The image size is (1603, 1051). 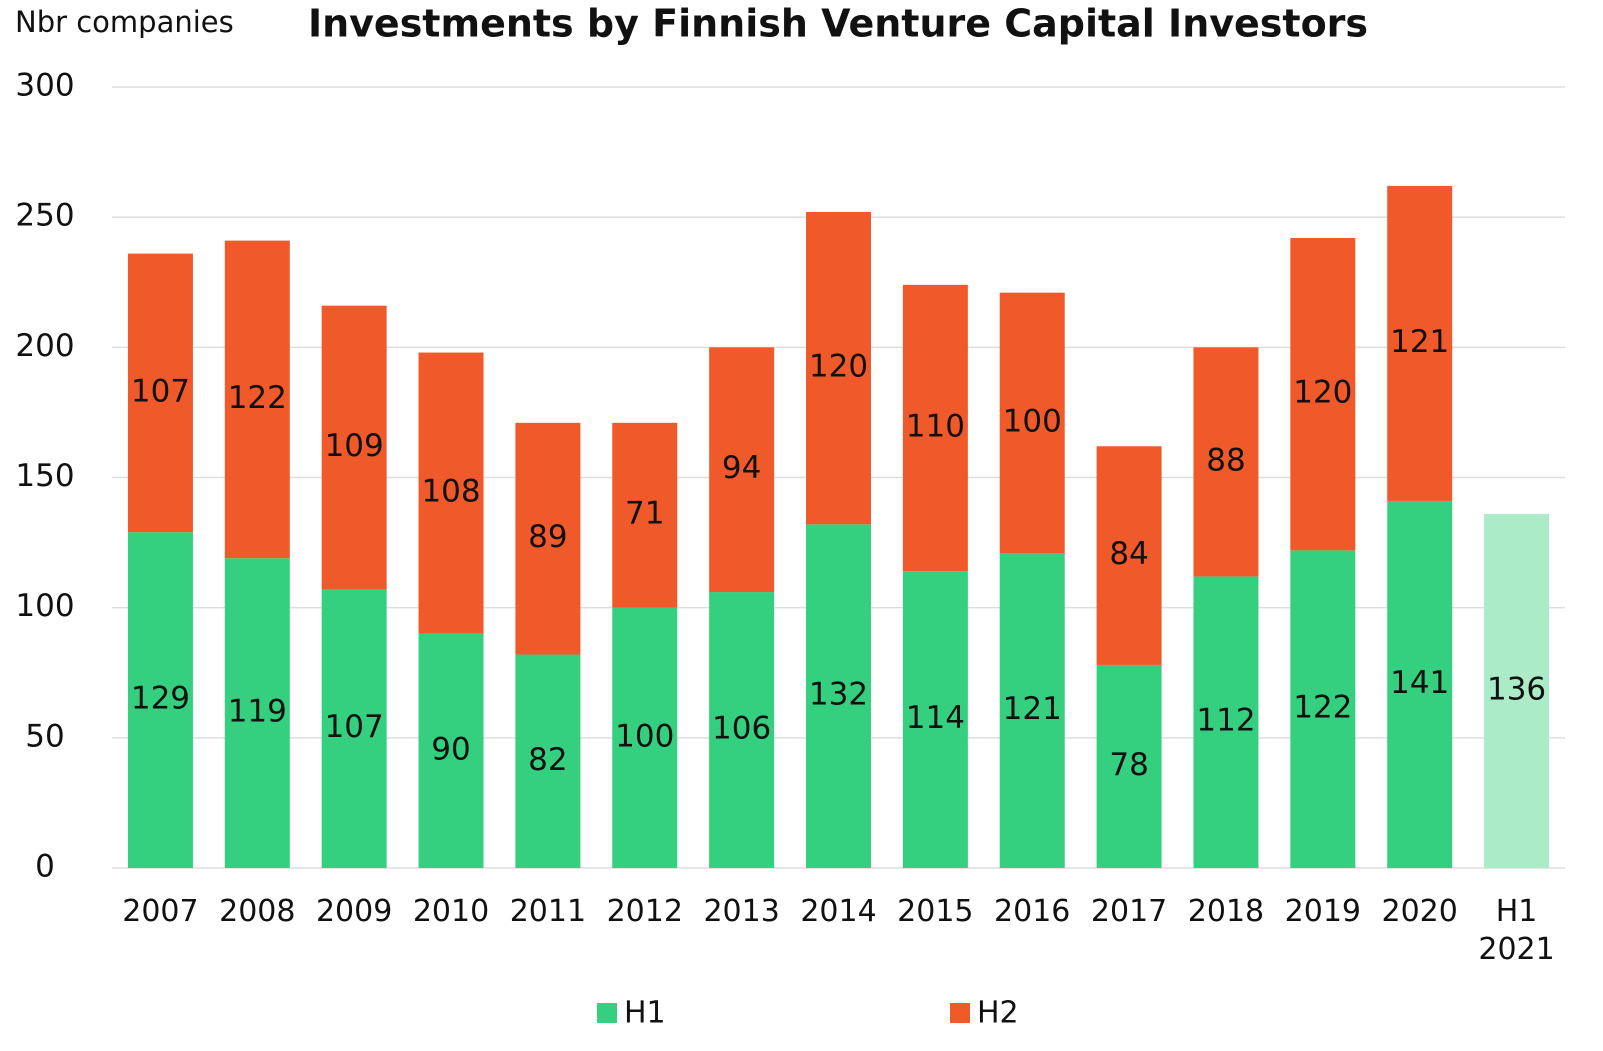 What do you see at coordinates (1516, 930) in the screenshot?
I see `x-tick-label: H1 2021` at bounding box center [1516, 930].